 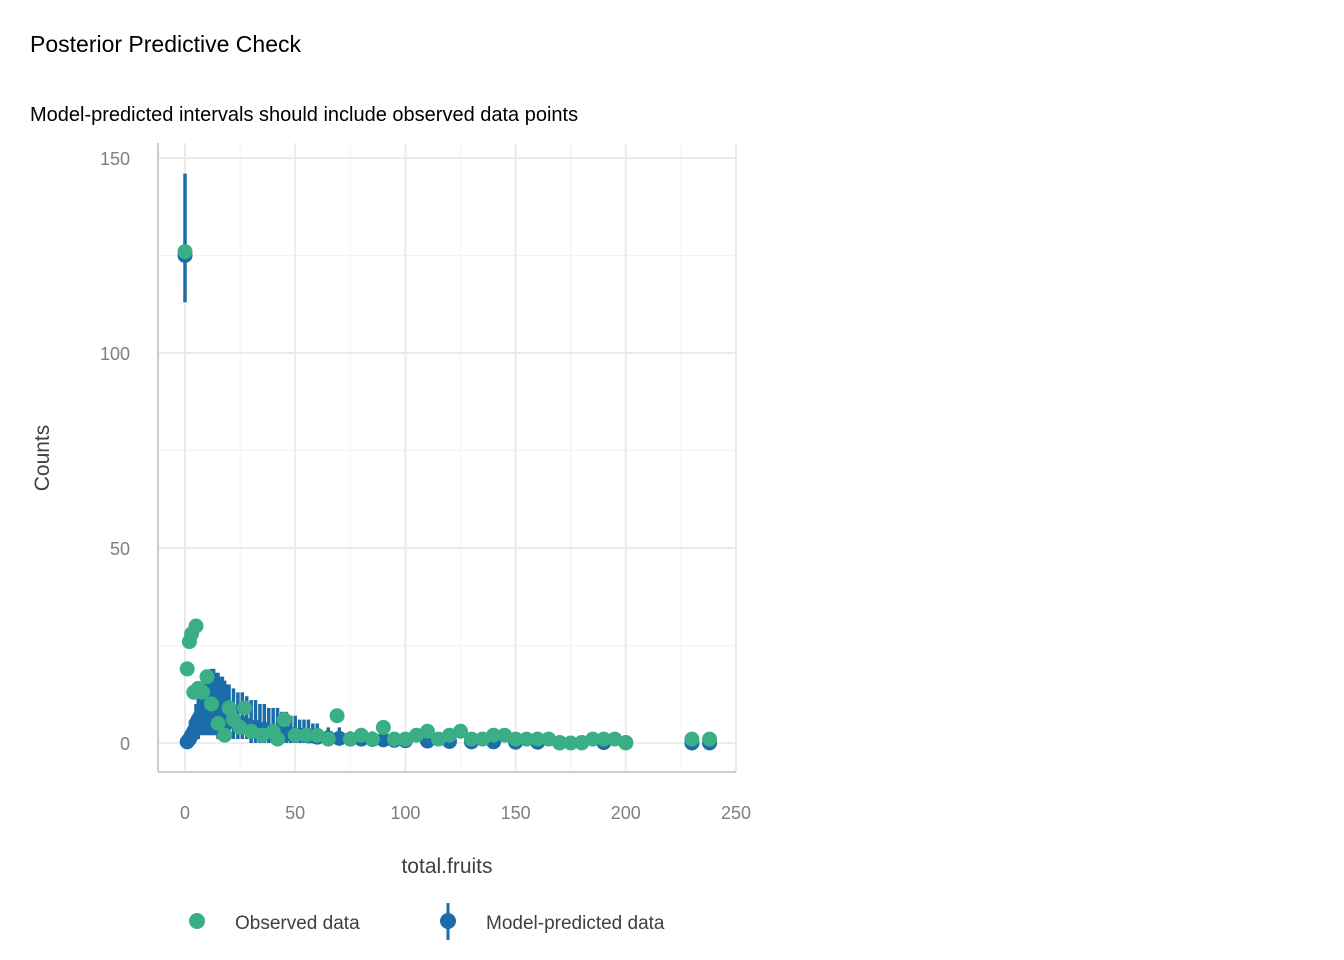 I want to click on y-tick-label: 0, so click(x=125, y=744).